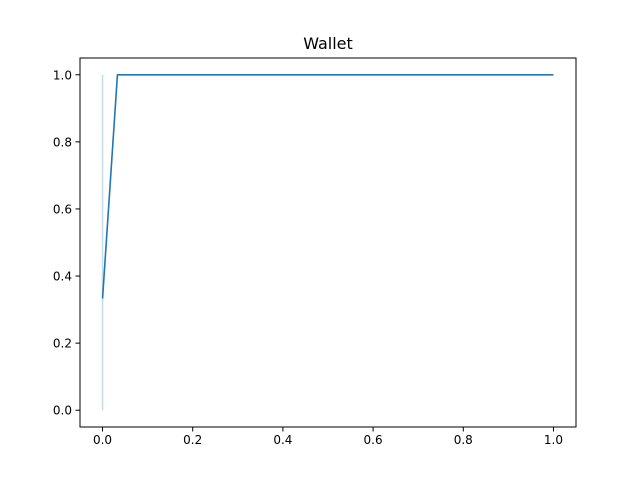 Image resolution: width=640 pixels, height=480 pixels. What do you see at coordinates (373, 440) in the screenshot?
I see `x-tick-label: 0.6` at bounding box center [373, 440].